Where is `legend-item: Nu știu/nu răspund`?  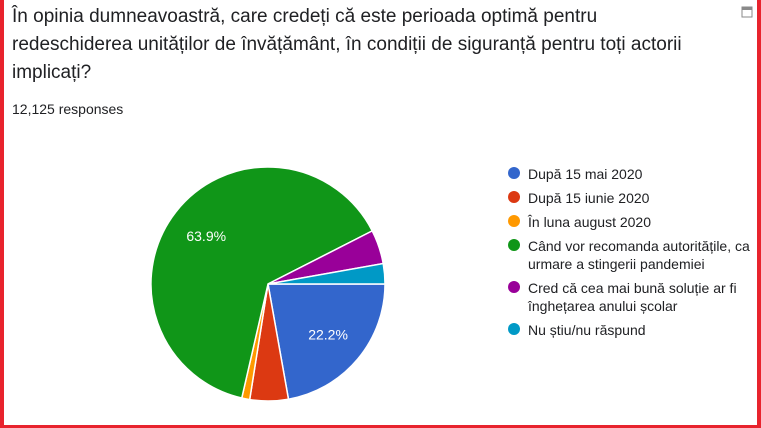 legend-item: Nu știu/nu răspund is located at coordinates (630, 330).